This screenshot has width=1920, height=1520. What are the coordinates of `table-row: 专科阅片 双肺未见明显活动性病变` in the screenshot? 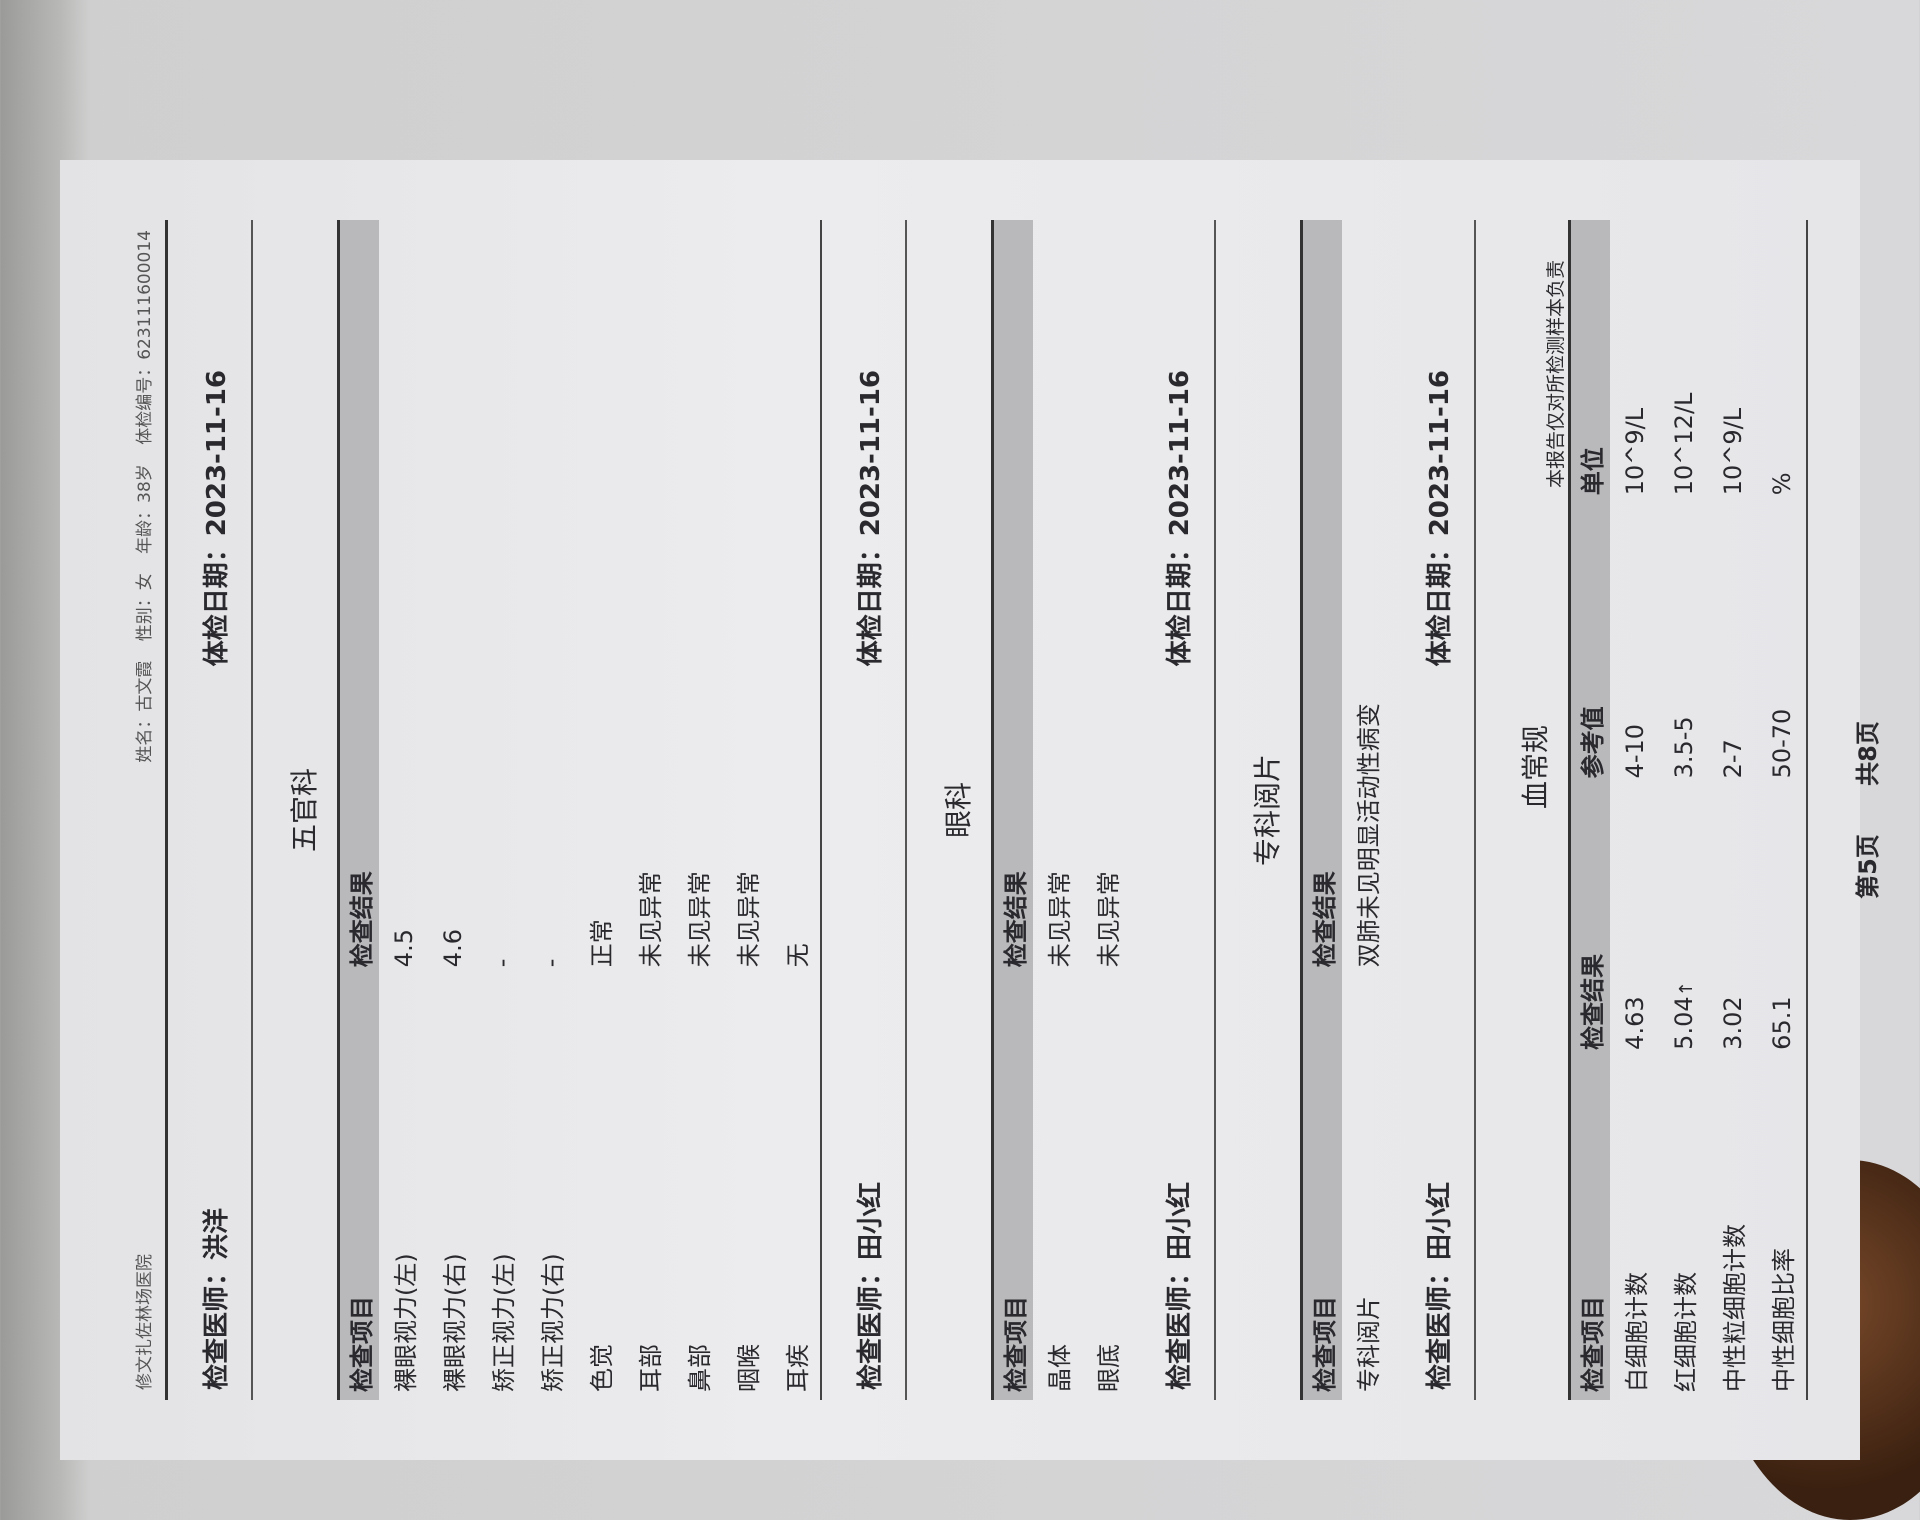 It's located at (1366, 810).